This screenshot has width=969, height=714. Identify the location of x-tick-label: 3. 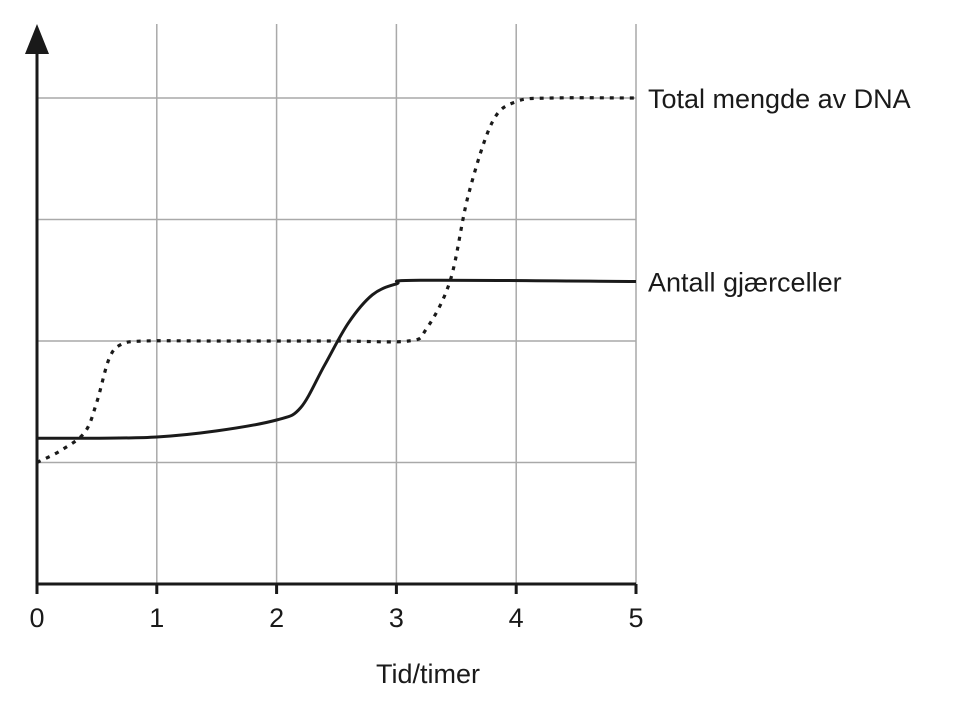
(396, 618).